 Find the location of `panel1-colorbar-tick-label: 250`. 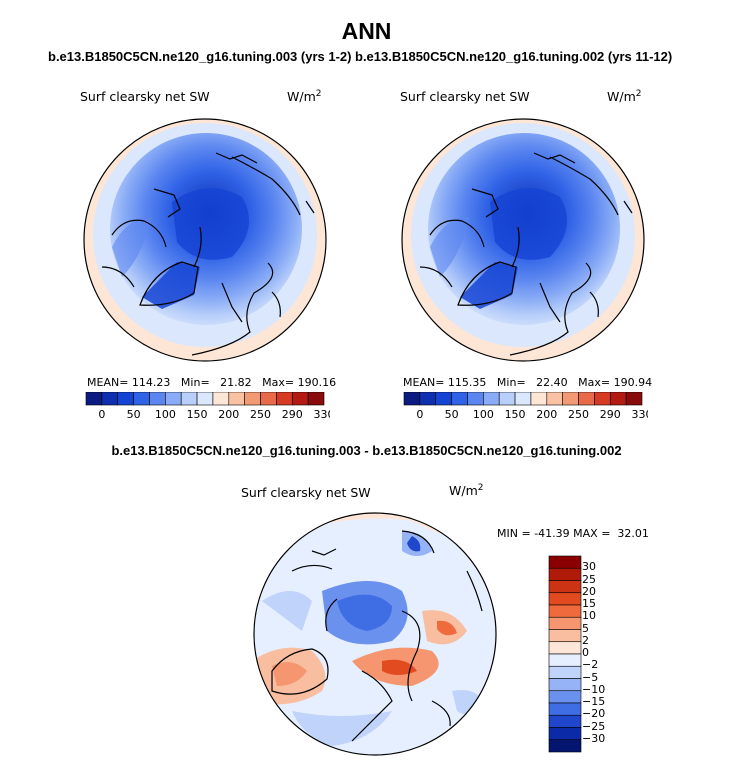

panel1-colorbar-tick-label: 250 is located at coordinates (260, 414).